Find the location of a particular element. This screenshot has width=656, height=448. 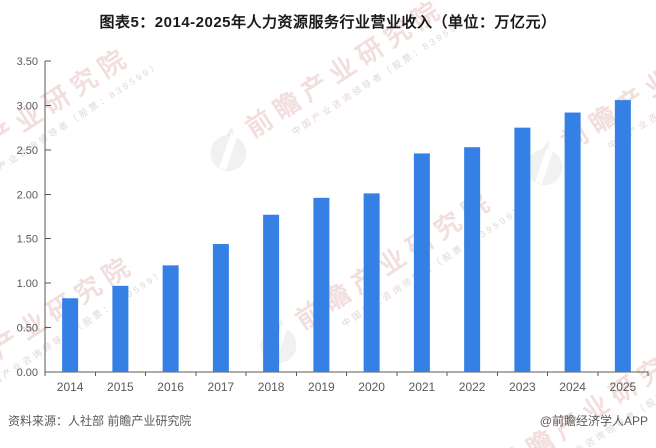

bar-2021 is located at coordinates (421, 262).